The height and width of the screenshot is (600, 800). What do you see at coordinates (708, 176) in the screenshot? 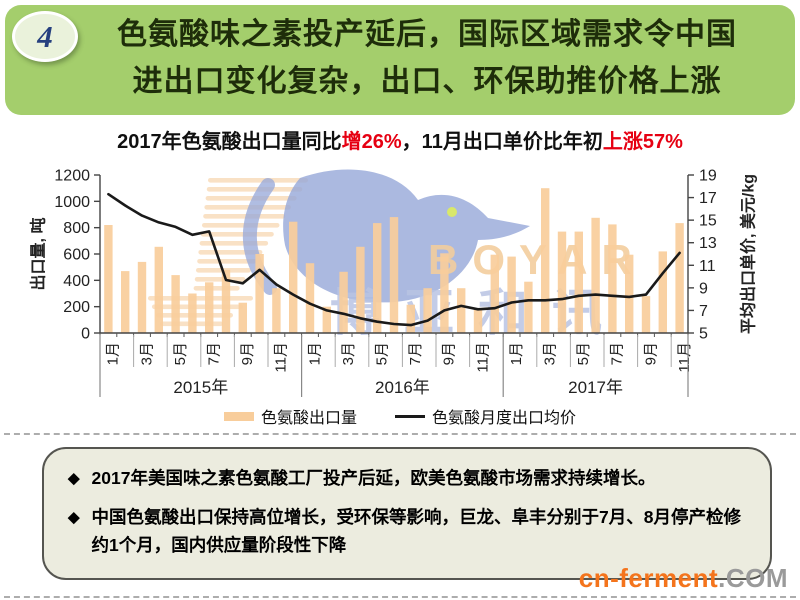
I see `svg-text: 19` at bounding box center [708, 176].